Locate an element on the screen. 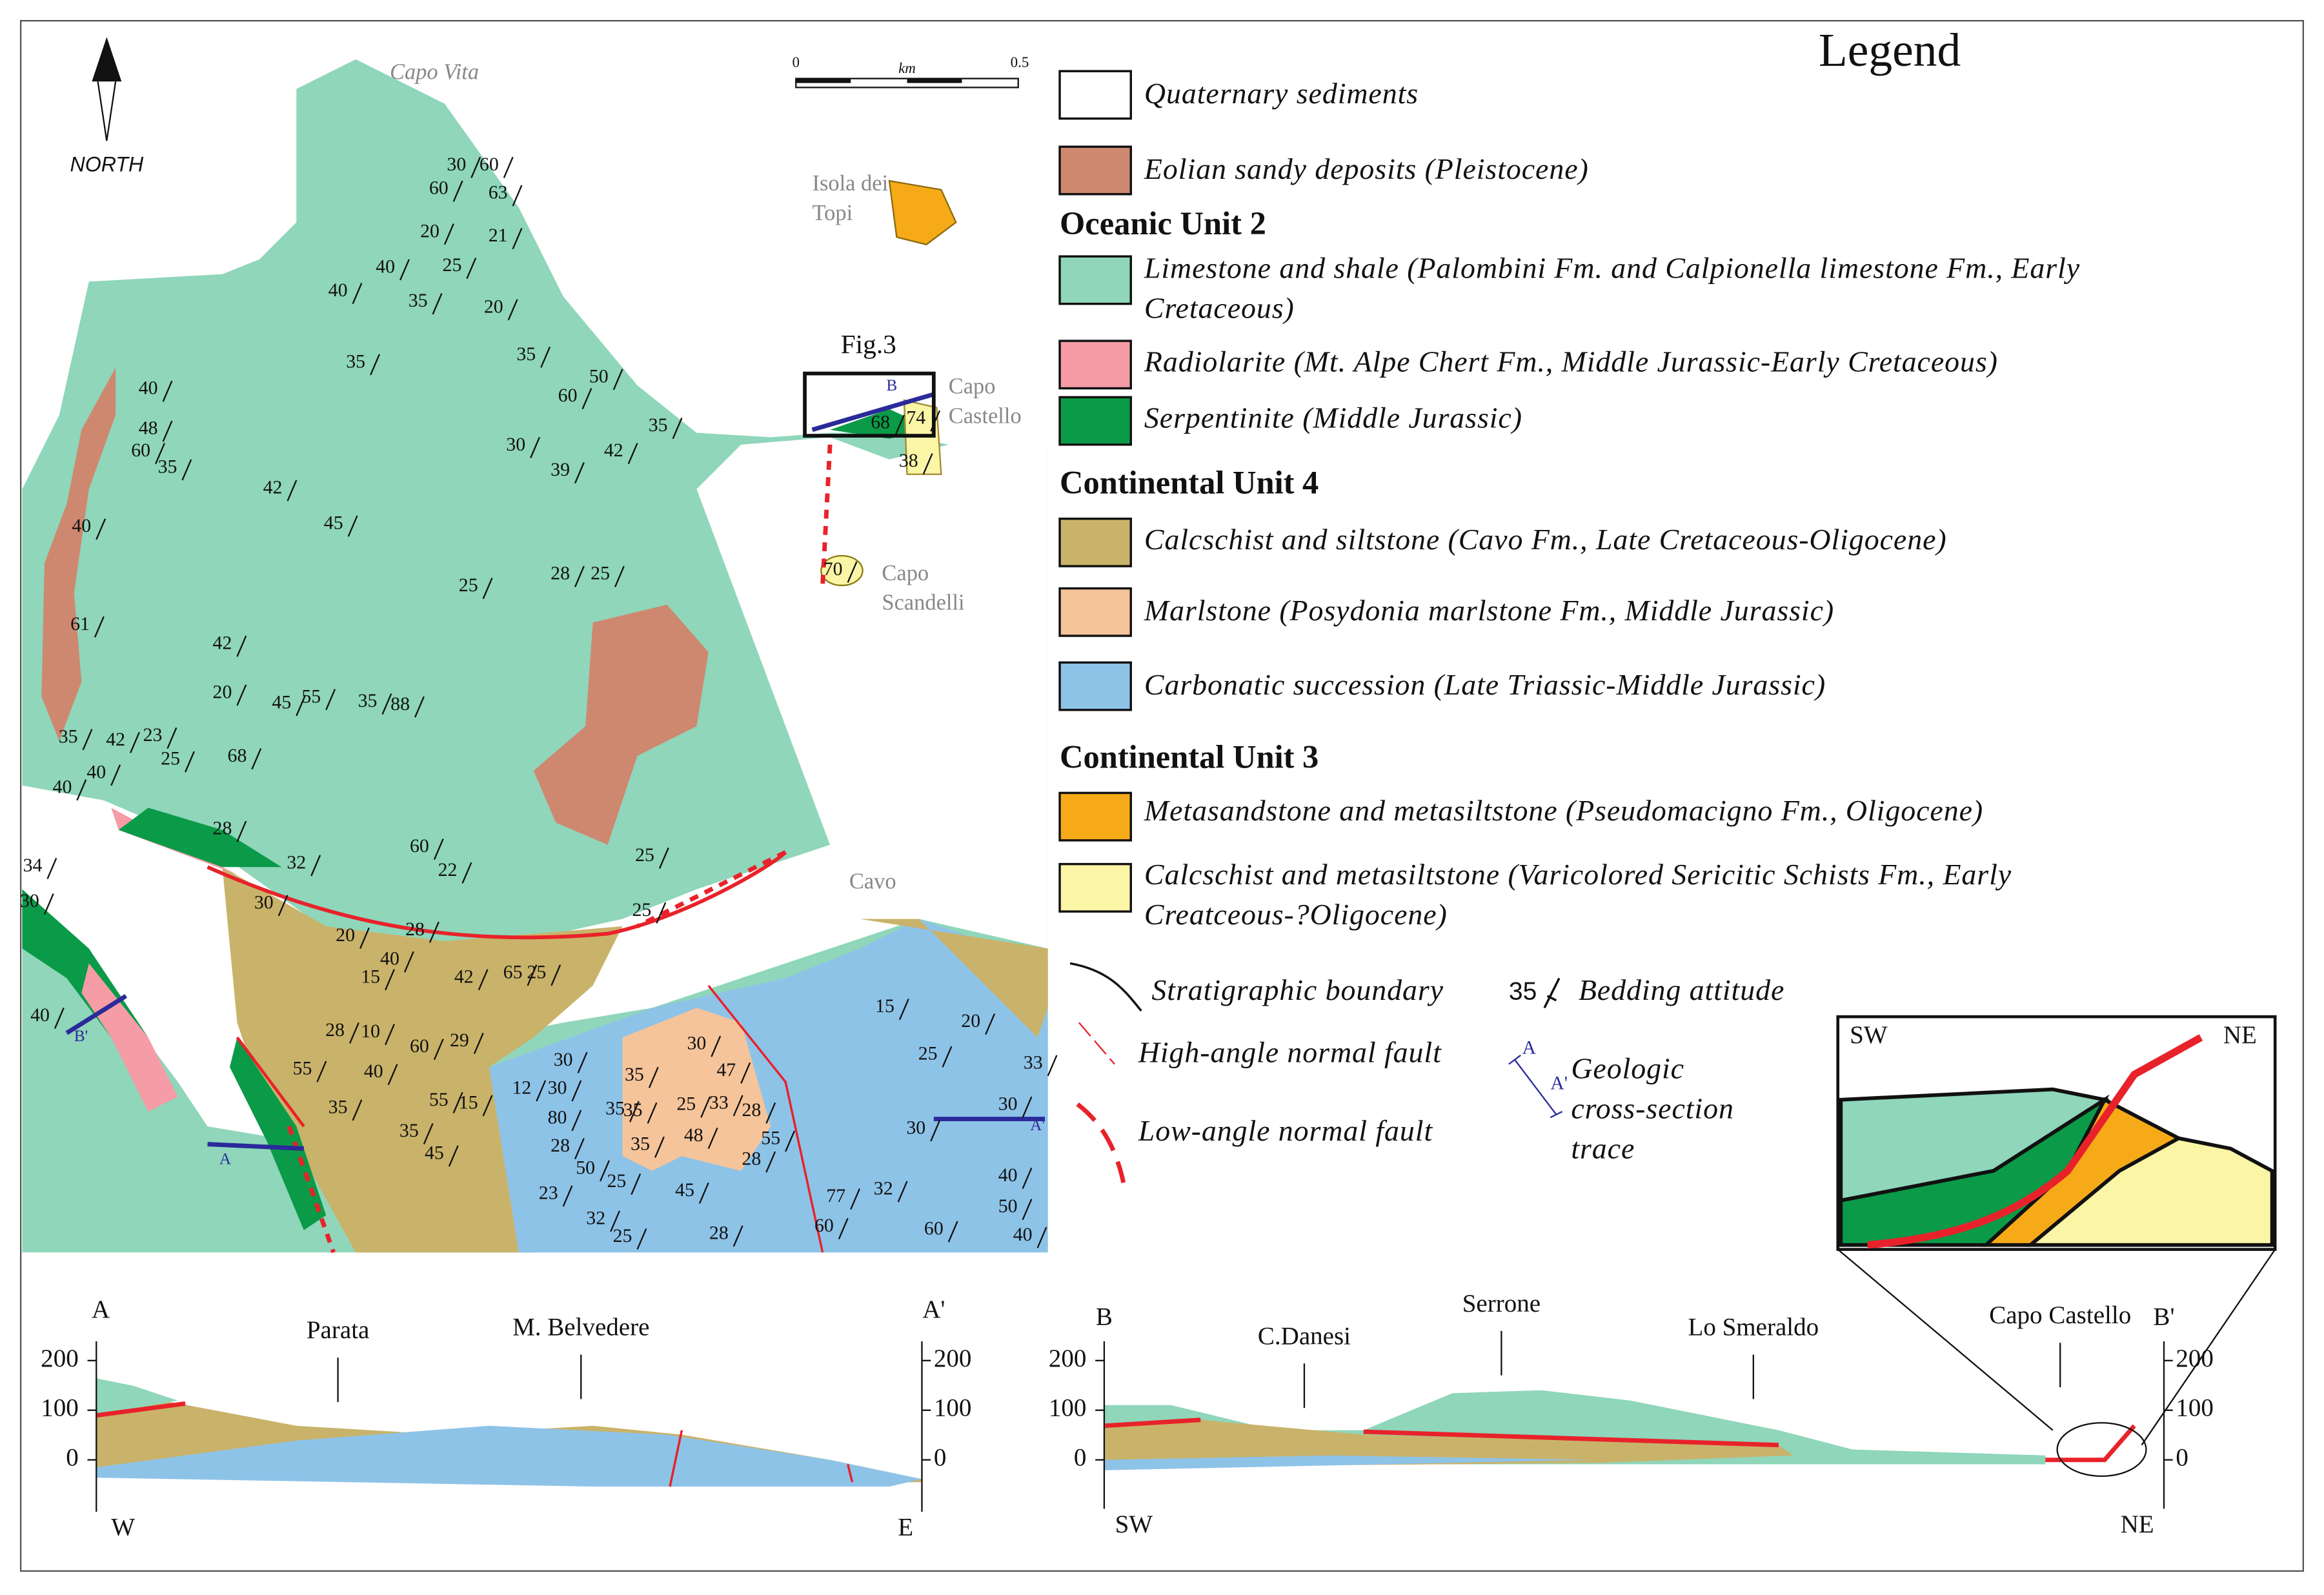 The image size is (2324, 1595). legend-heading: Continental Unit 3 is located at coordinates (1189, 756).